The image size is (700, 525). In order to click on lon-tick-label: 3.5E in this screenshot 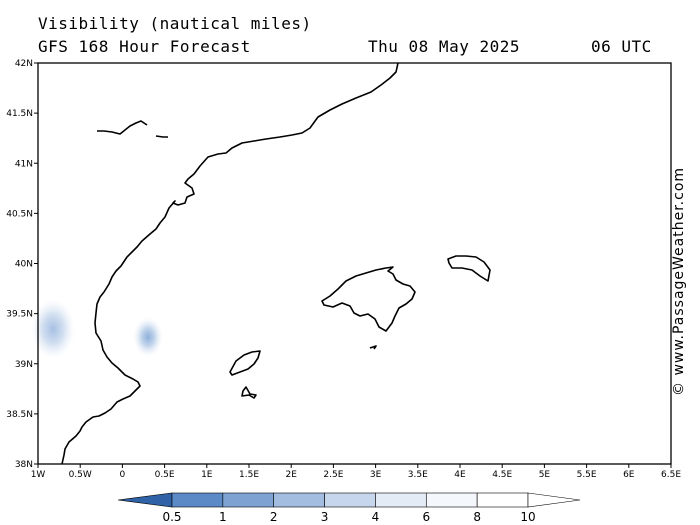, I will do `click(418, 475)`.